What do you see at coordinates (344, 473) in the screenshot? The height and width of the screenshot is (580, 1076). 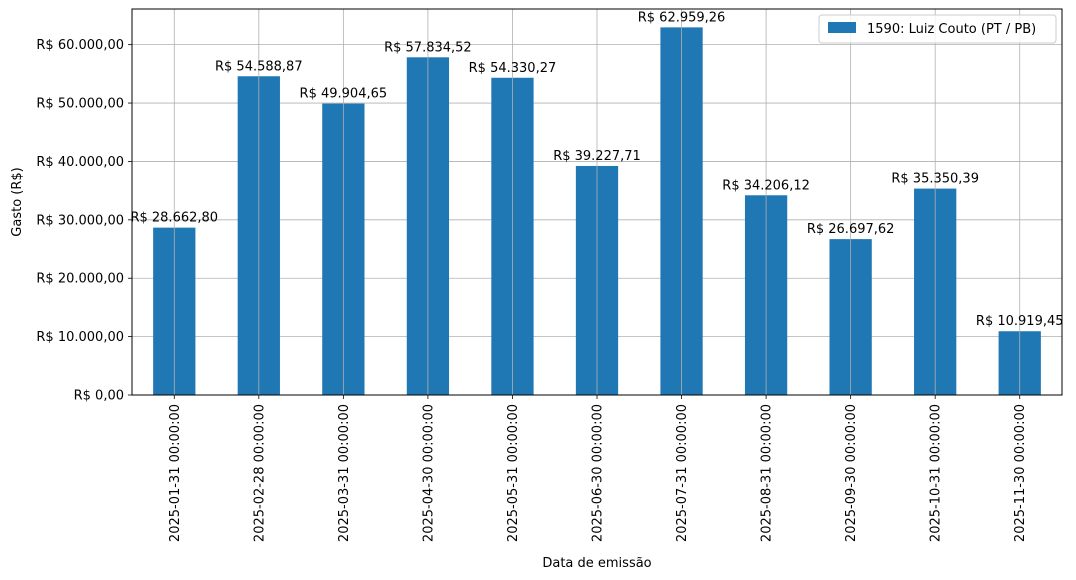 I see `x-tick-label: 2025-03-31 00:00:00` at bounding box center [344, 473].